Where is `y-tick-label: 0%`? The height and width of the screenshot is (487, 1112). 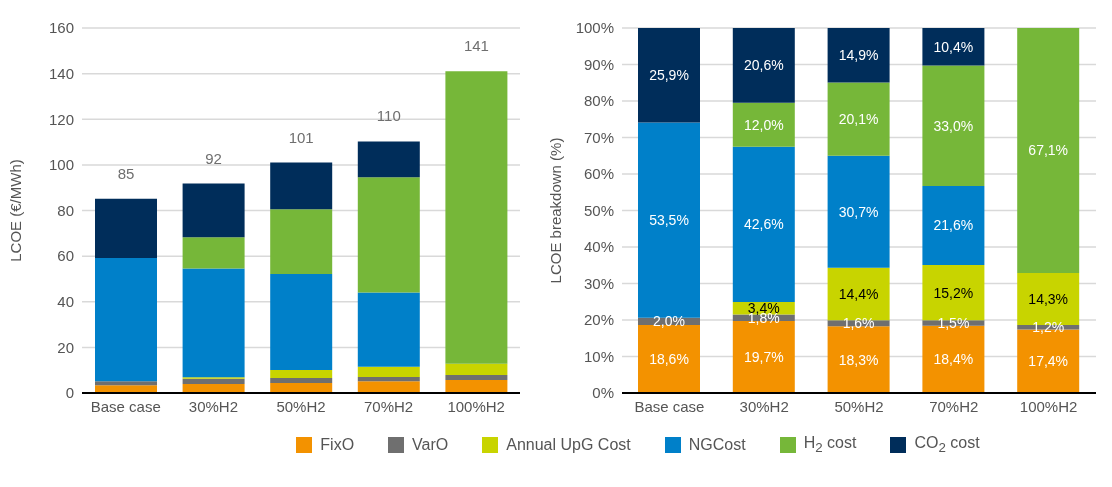
y-tick-label: 0% is located at coordinates (603, 393).